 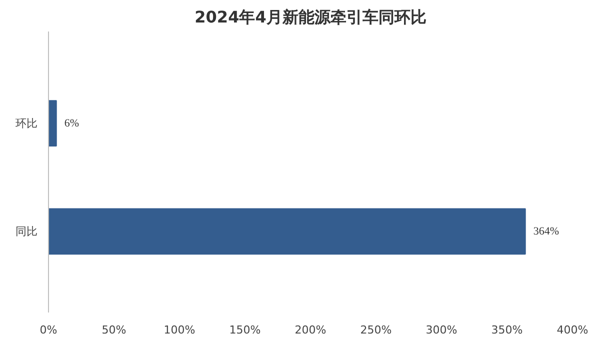 I want to click on x-tick-label: 50%, so click(x=114, y=330).